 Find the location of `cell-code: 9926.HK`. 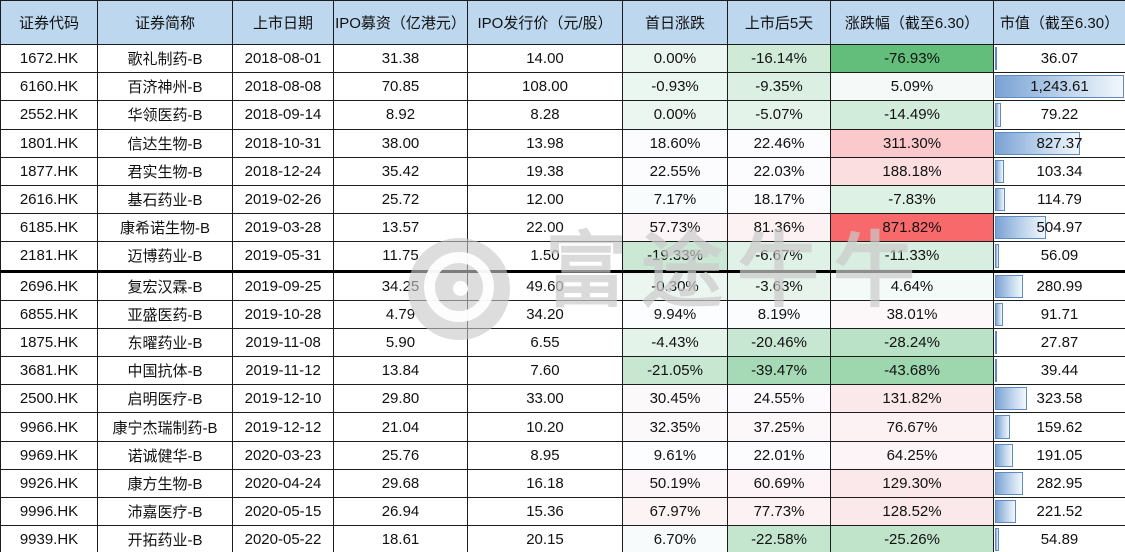

cell-code: 9926.HK is located at coordinates (49, 483).